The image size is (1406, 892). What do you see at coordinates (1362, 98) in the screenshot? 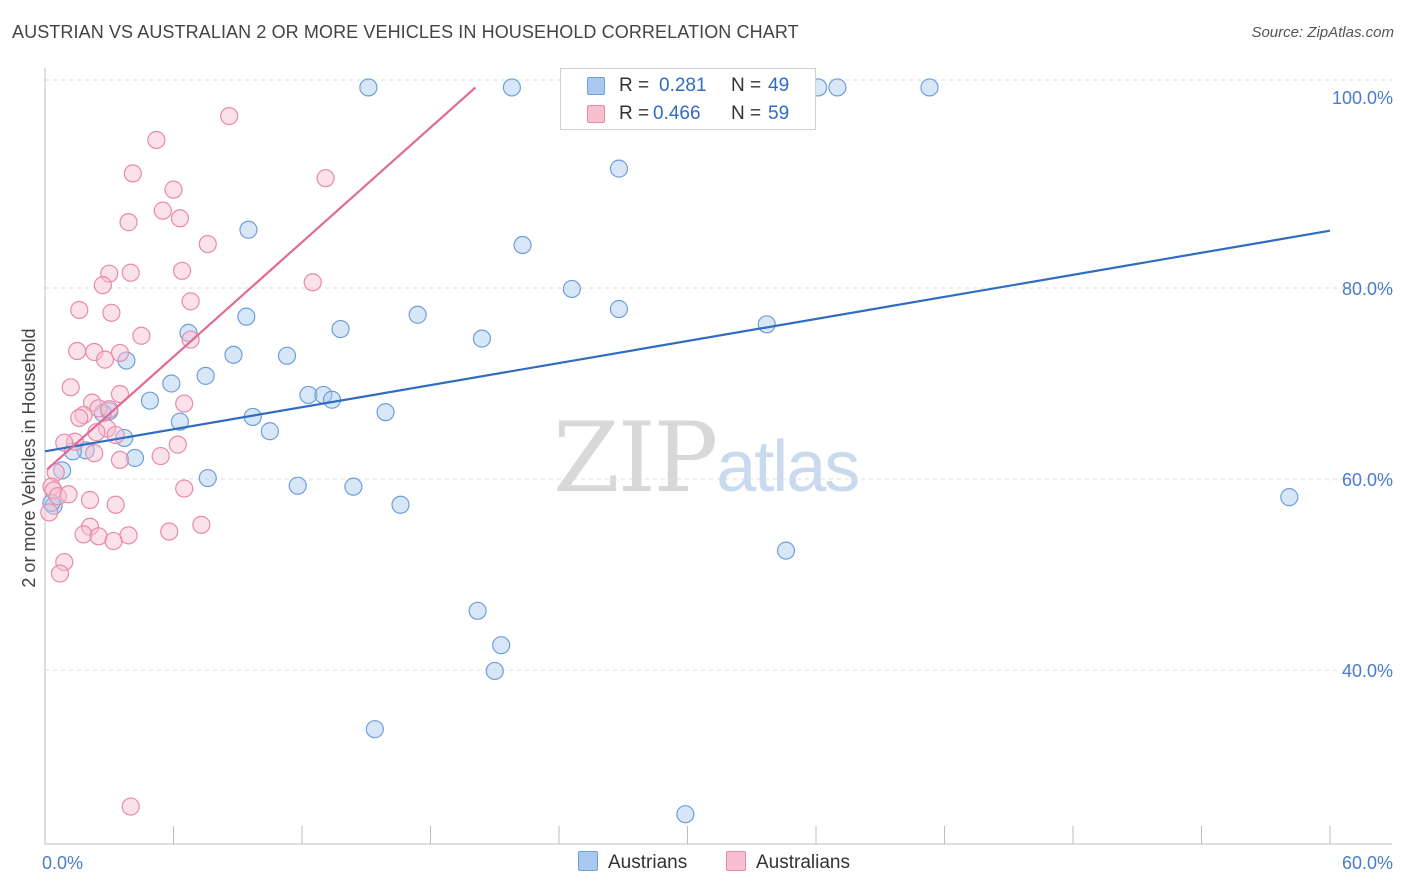
I see `y-tick-label-100: 100.0%` at bounding box center [1362, 98].